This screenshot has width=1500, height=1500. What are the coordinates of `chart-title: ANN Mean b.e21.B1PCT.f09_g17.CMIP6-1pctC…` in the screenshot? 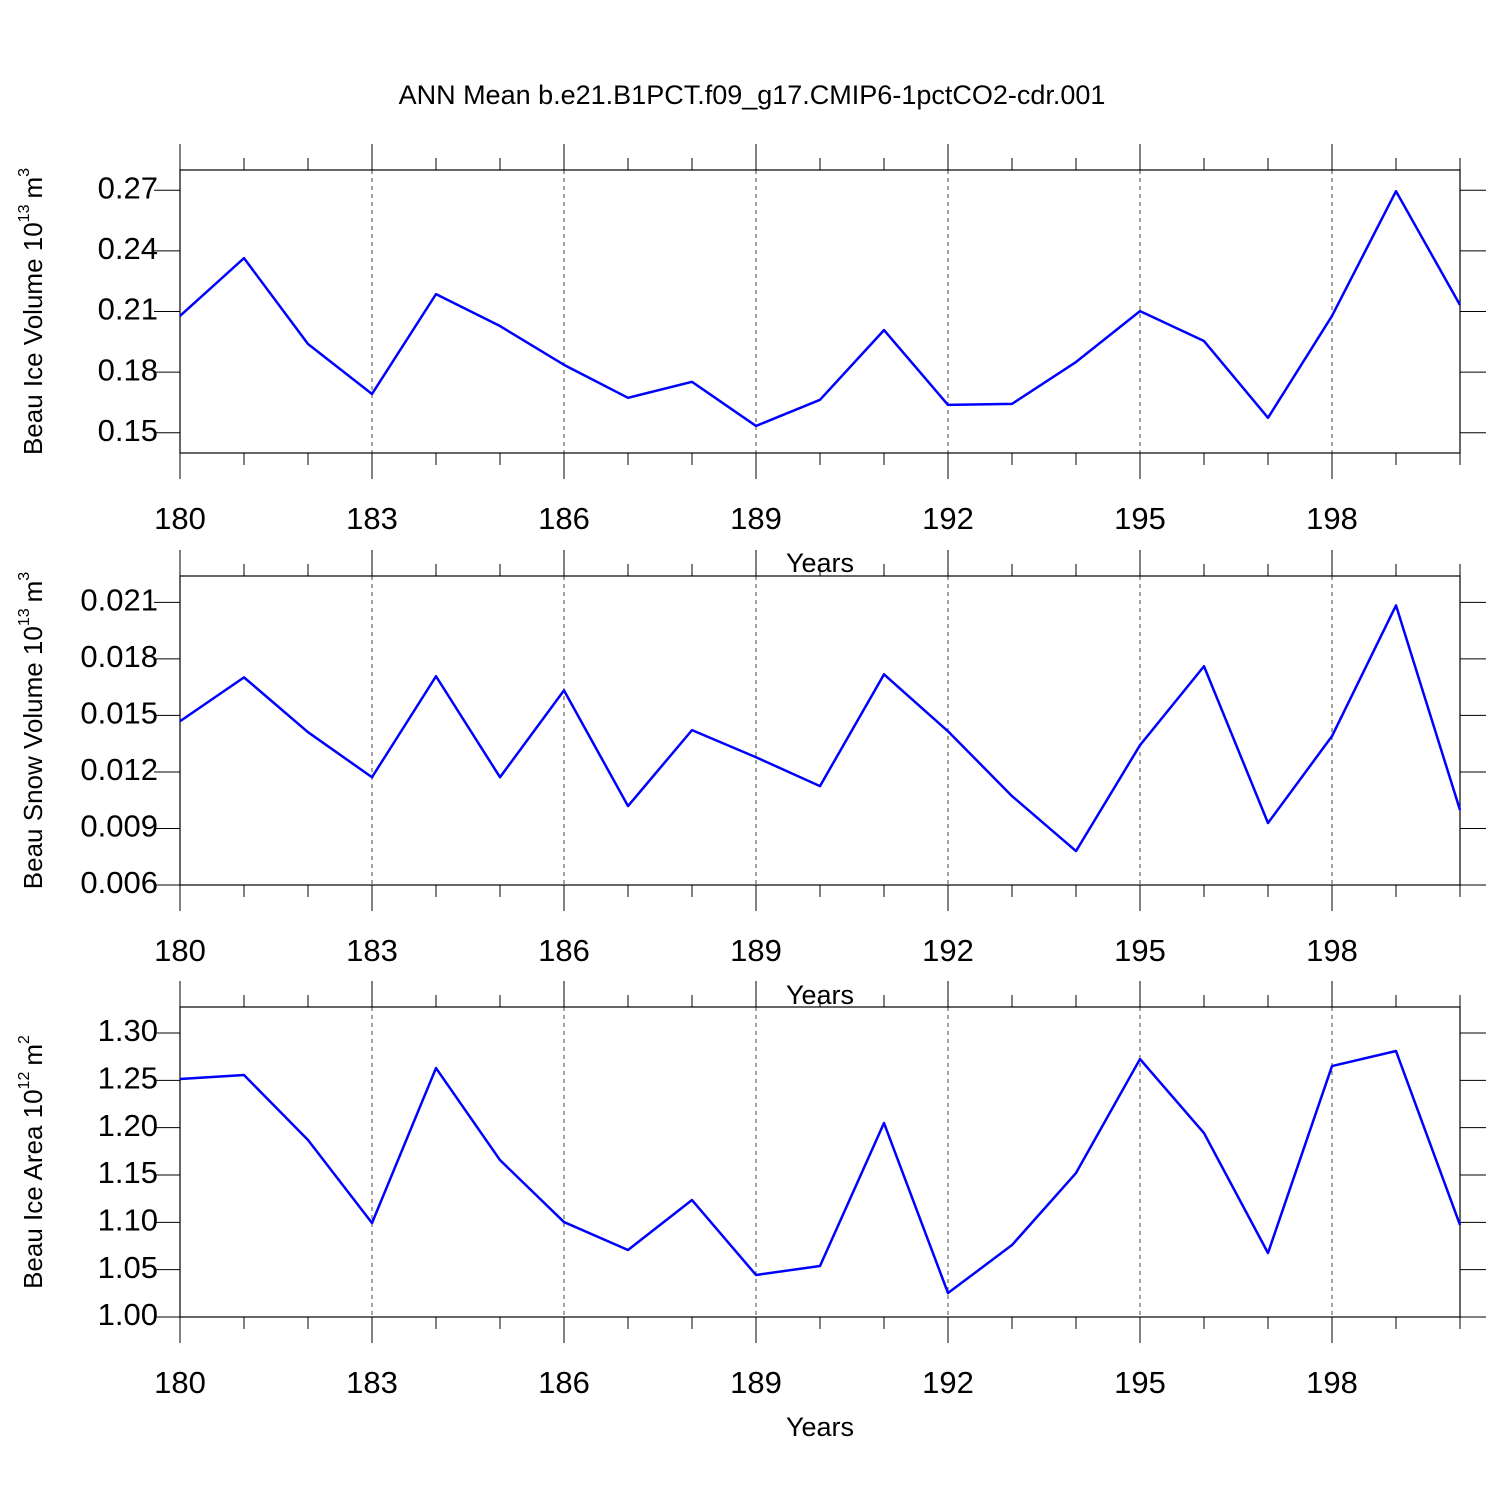 It's located at (752, 95).